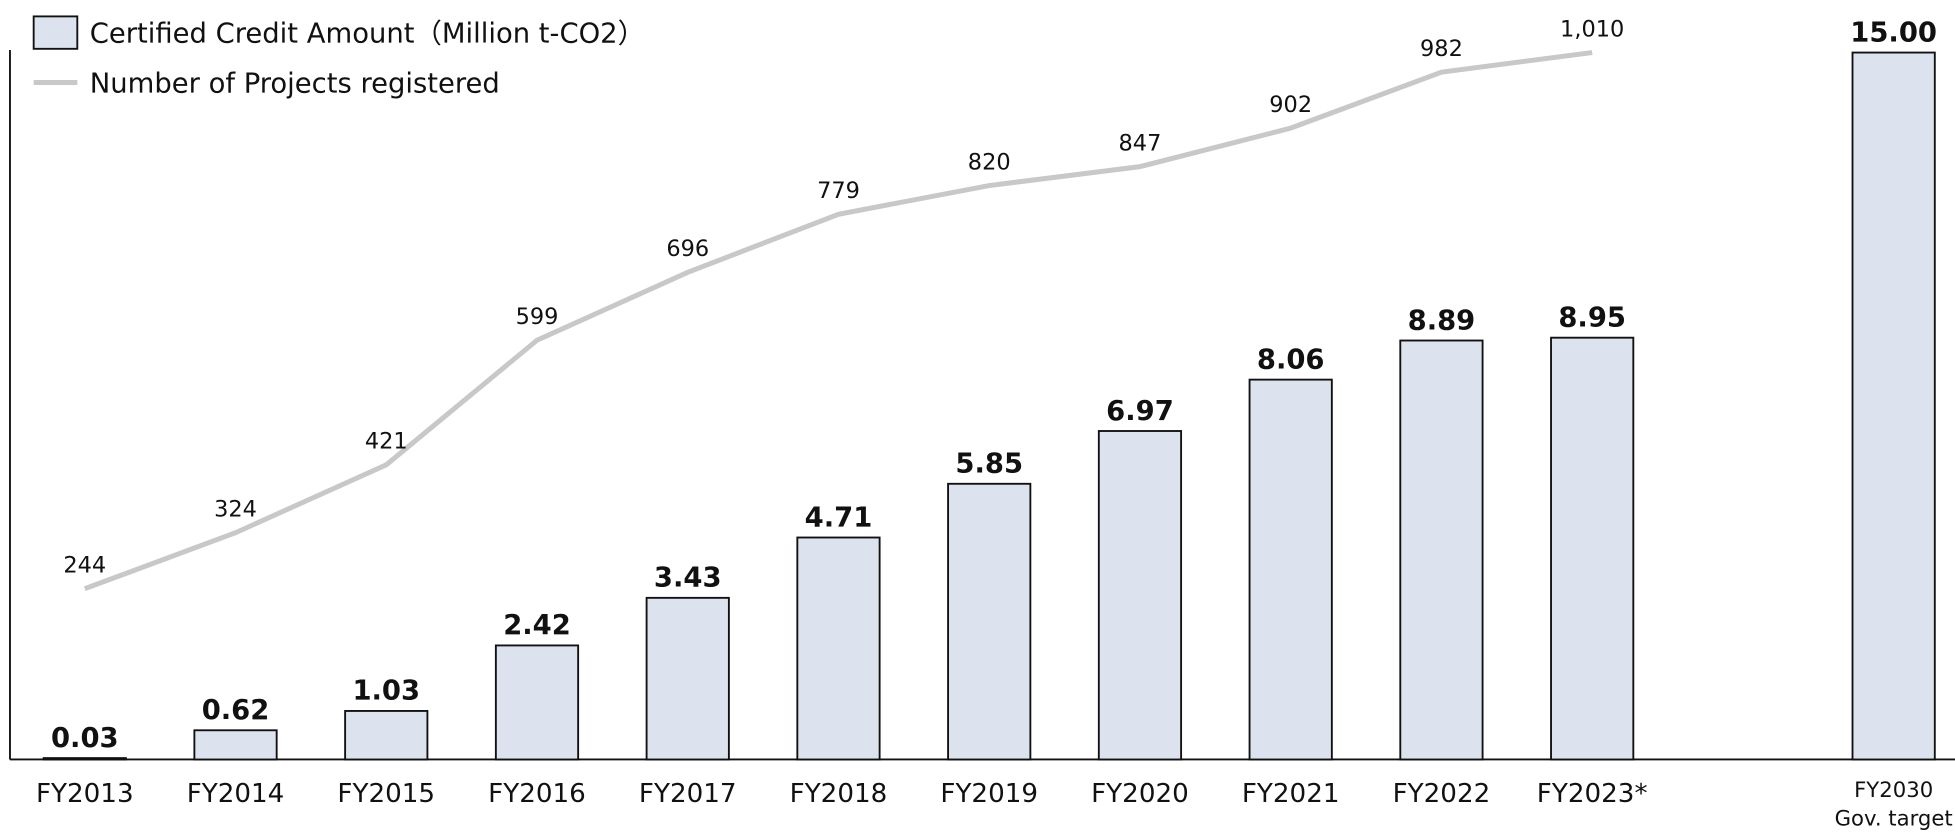 Image resolution: width=1955 pixels, height=832 pixels. Describe the element at coordinates (1592, 794) in the screenshot. I see `x-tick-label: FY2023*` at that location.